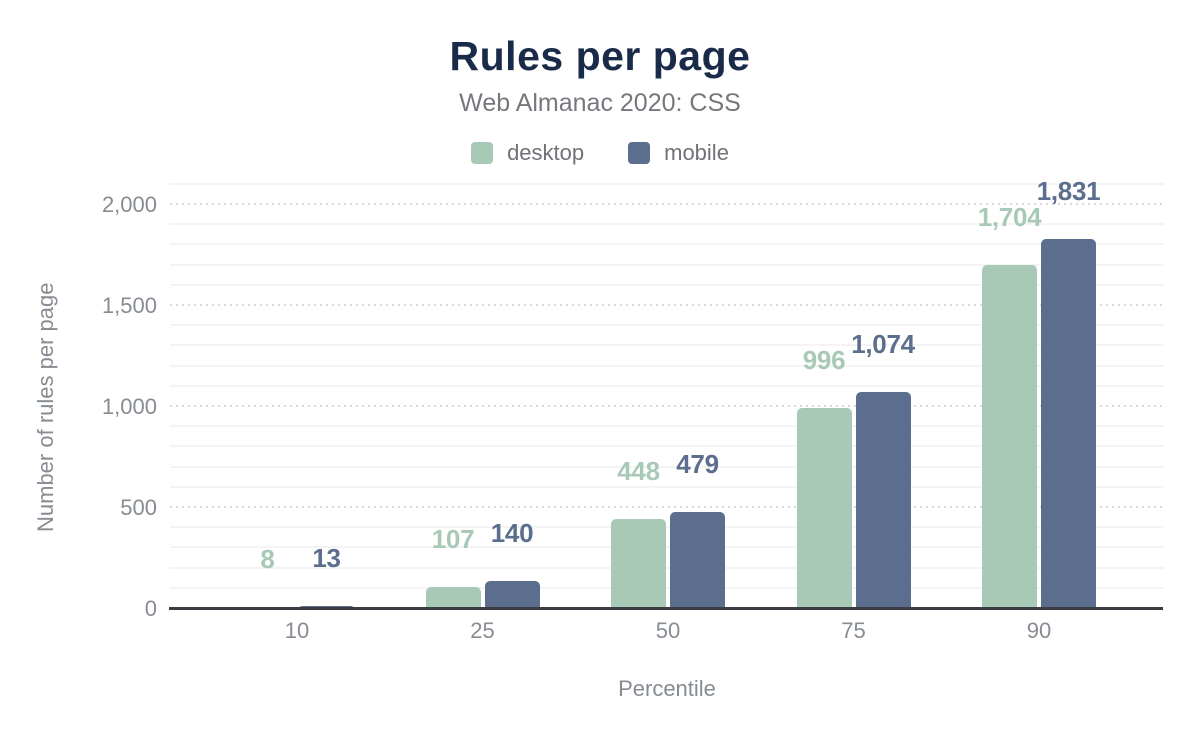 This screenshot has height=742, width=1200. What do you see at coordinates (638, 563) in the screenshot?
I see `bar-desktop-p50` at bounding box center [638, 563].